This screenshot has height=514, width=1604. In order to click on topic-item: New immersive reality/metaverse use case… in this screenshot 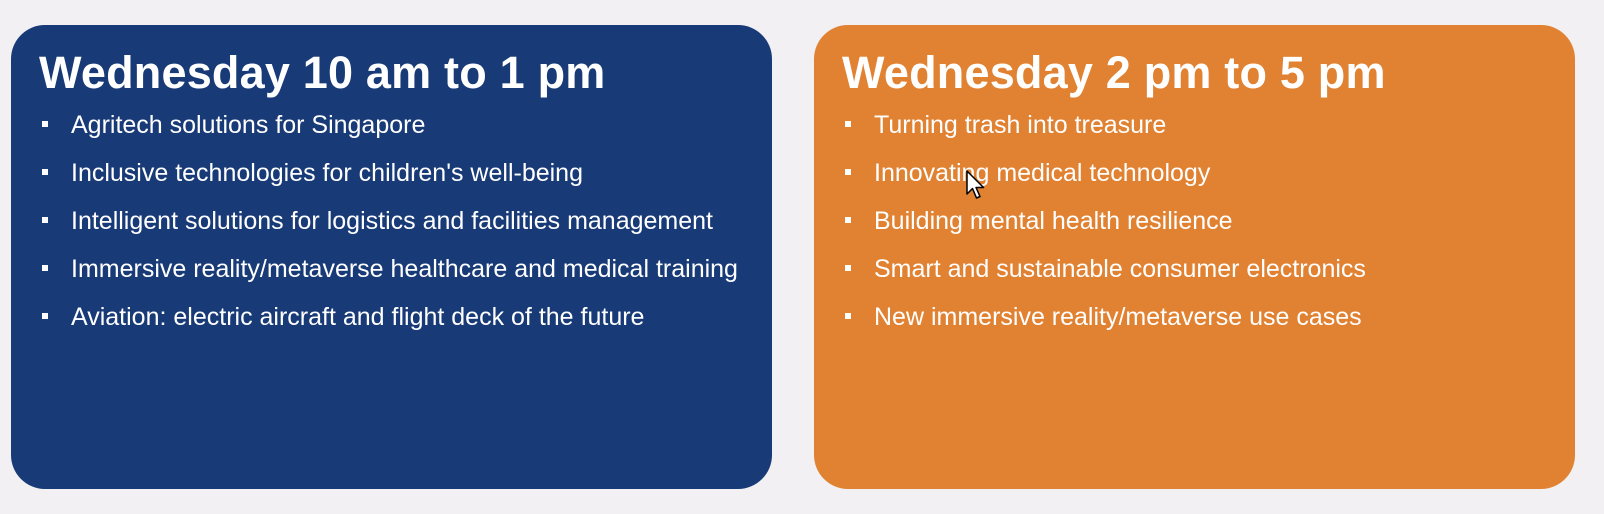, I will do `click(1194, 317)`.